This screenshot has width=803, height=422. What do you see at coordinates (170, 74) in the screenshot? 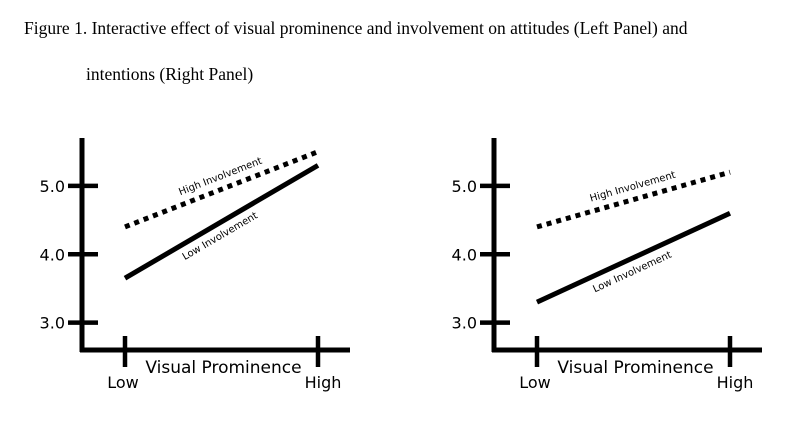
I see `figure-caption-line-2: intentions (Right Panel)` at bounding box center [170, 74].